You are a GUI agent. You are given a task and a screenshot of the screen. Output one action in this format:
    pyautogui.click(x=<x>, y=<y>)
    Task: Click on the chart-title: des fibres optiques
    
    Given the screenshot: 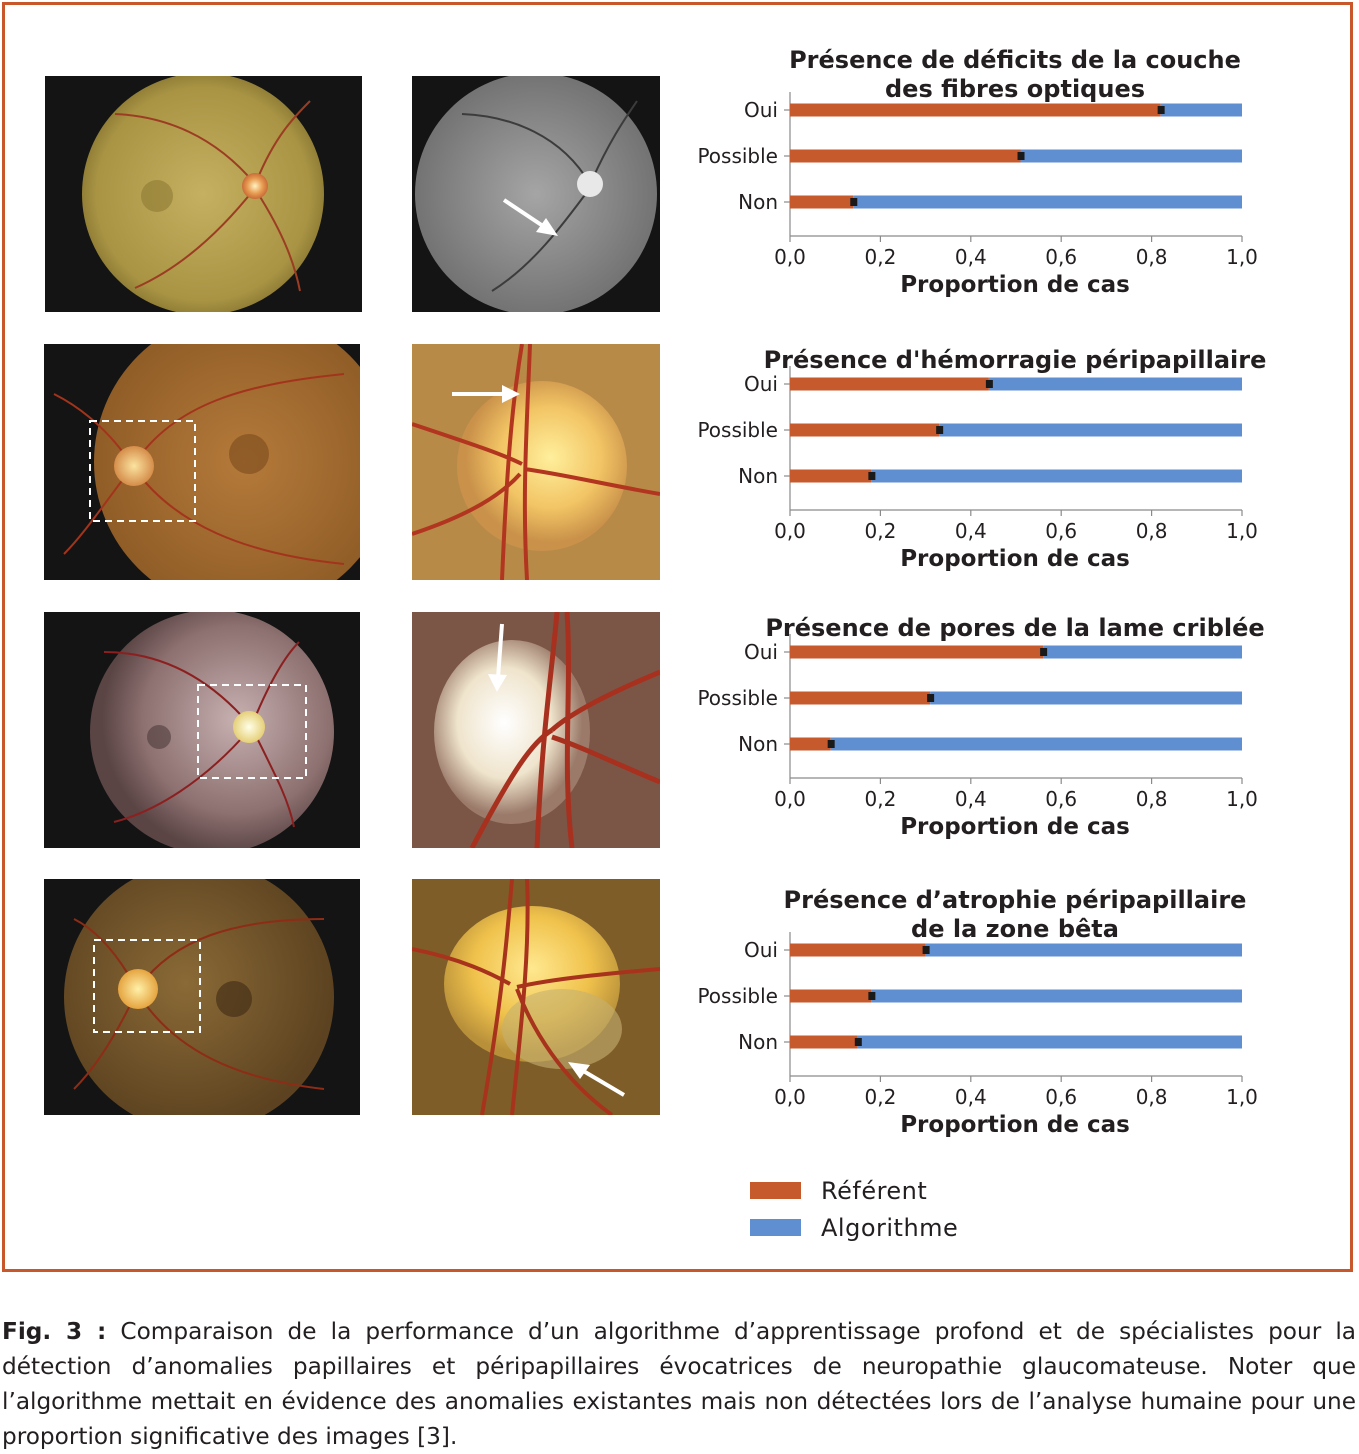 What is the action you would take?
    pyautogui.click(x=1015, y=89)
    